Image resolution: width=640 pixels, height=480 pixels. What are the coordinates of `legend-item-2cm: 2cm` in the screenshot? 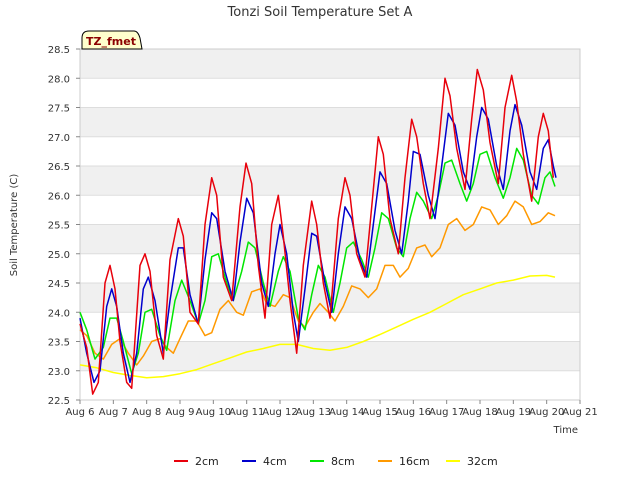 It's located at (196, 461).